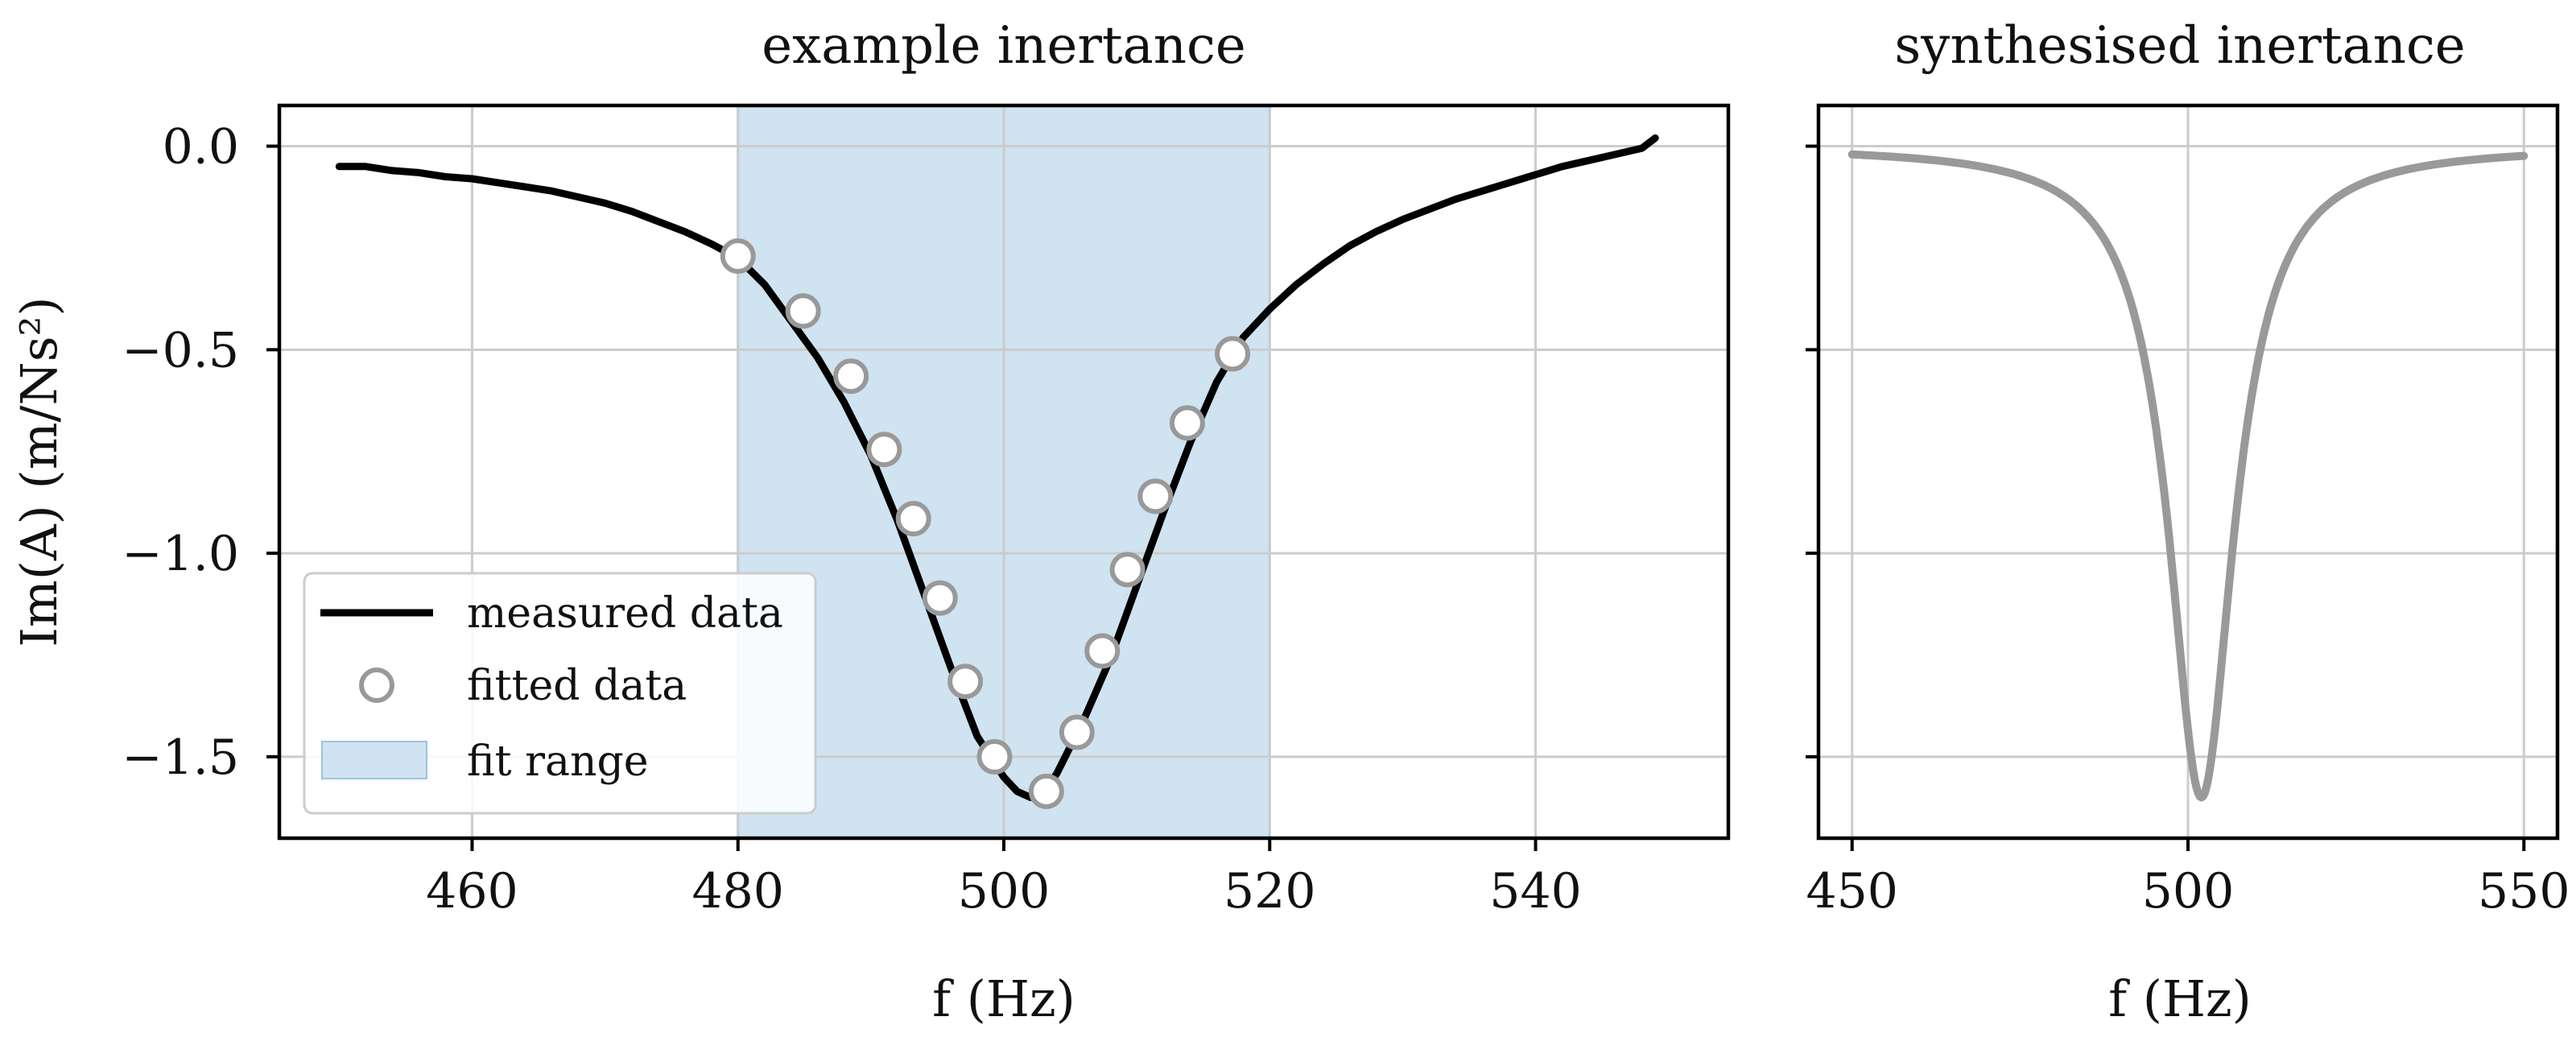 The width and height of the screenshot is (2576, 1058). Describe the element at coordinates (1852, 892) in the screenshot. I see `x-tick-label: 450` at that location.